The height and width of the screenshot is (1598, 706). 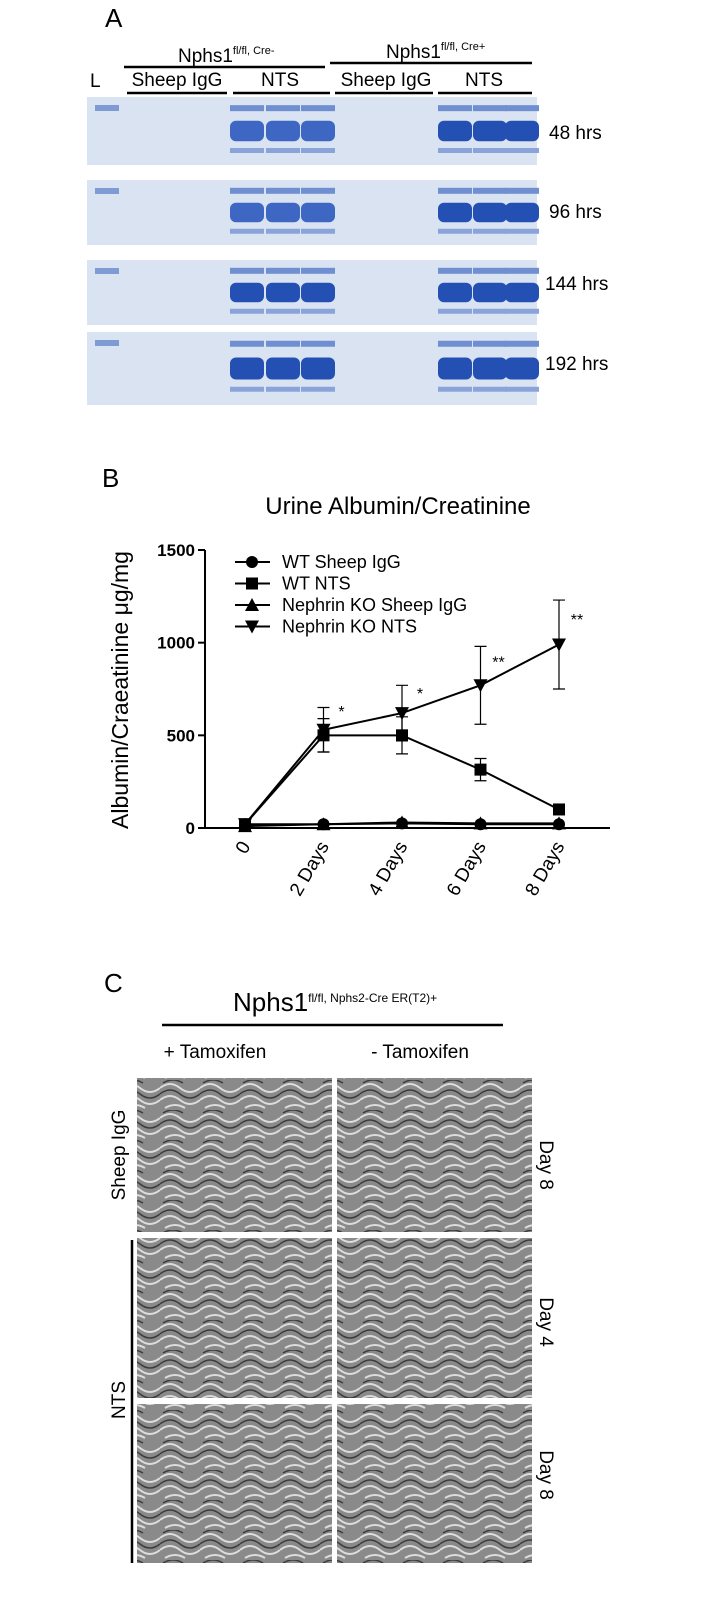 What do you see at coordinates (110, 478) in the screenshot?
I see `panel-letter: B` at bounding box center [110, 478].